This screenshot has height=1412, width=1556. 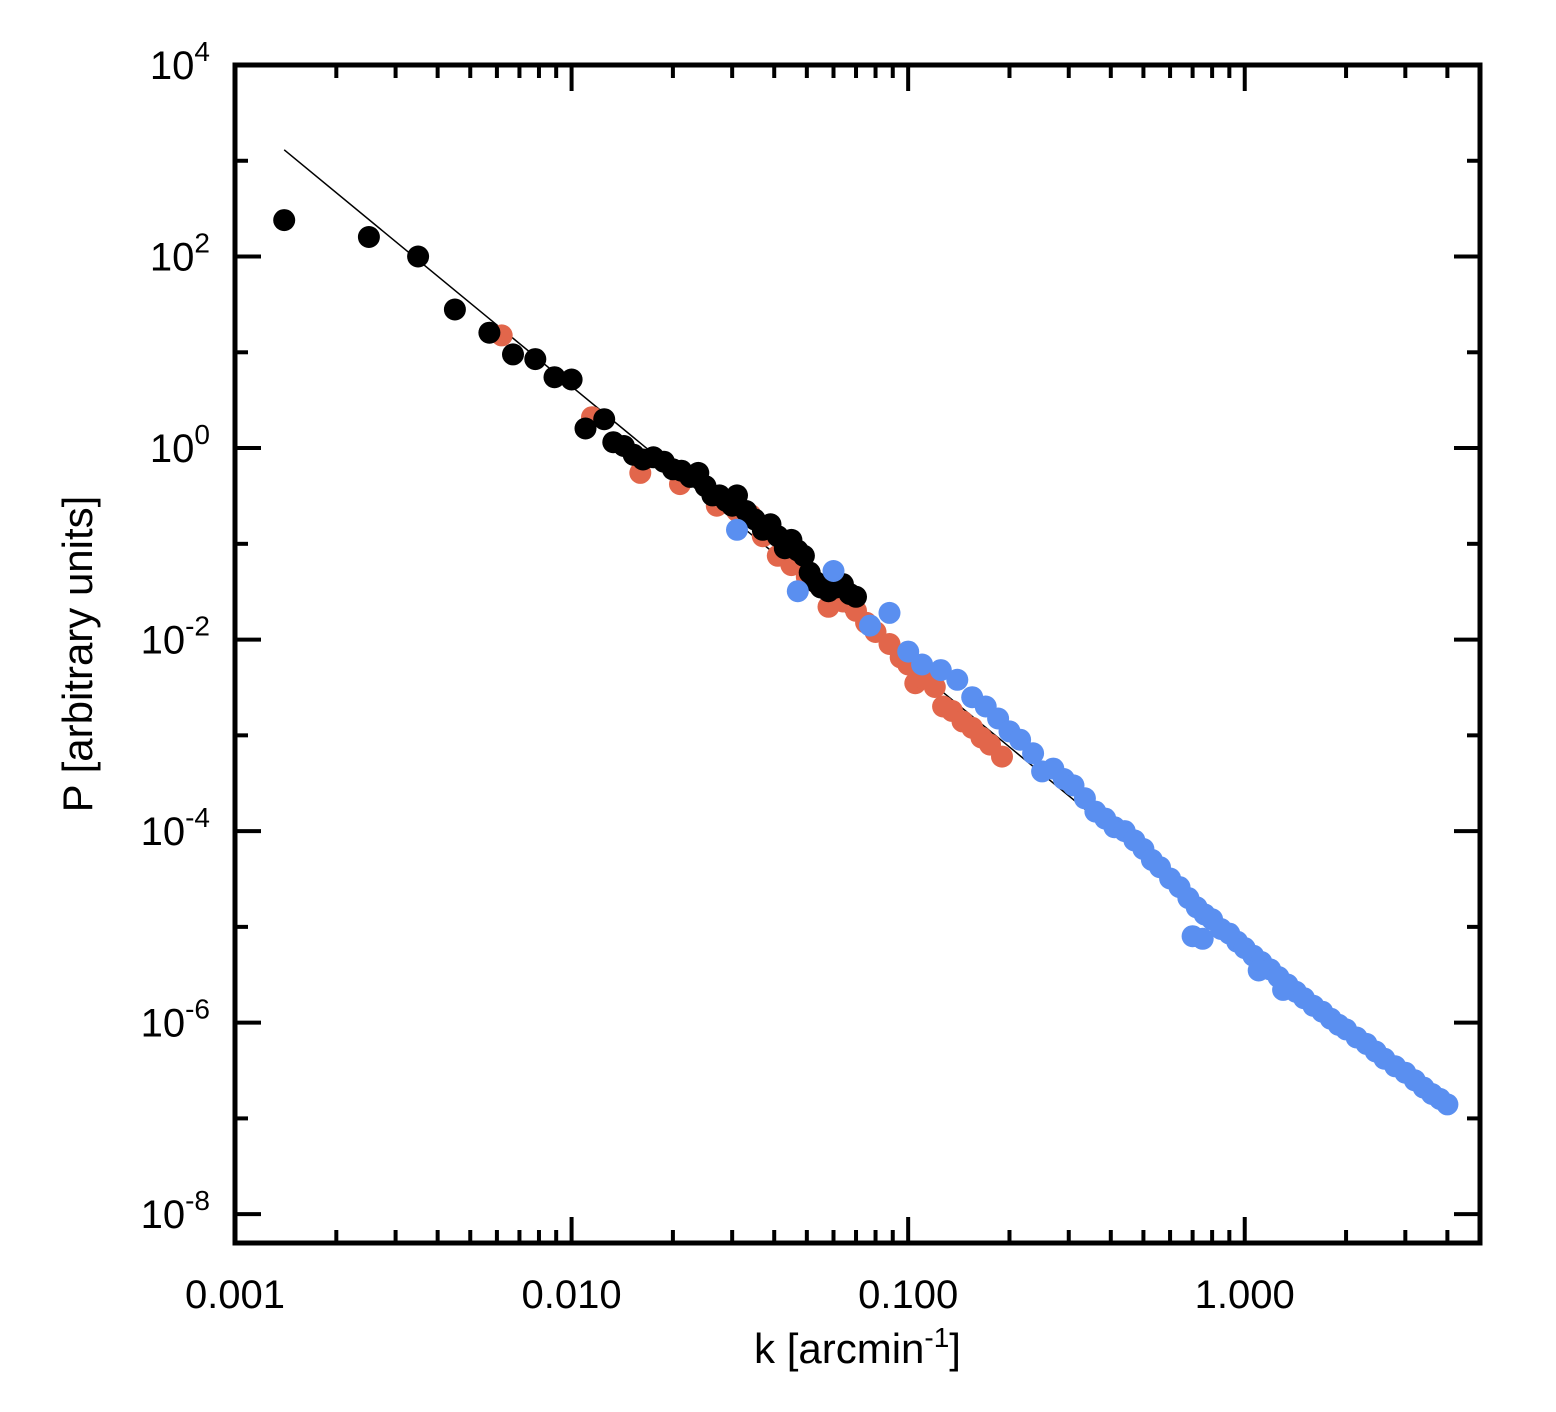 What do you see at coordinates (77, 654) in the screenshot?
I see `y-axis-title: P [arbitrary units]` at bounding box center [77, 654].